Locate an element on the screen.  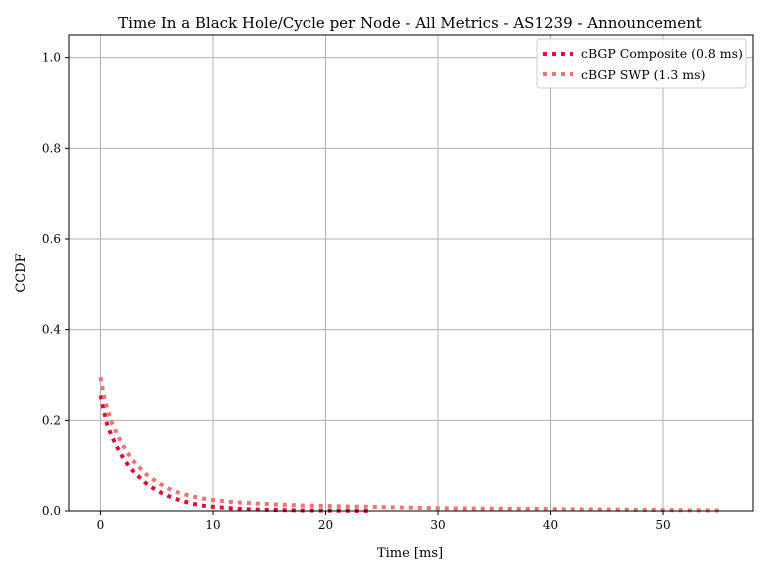
legend-label-swp: cBGP SWP (1.3 ms) is located at coordinates (643, 74).